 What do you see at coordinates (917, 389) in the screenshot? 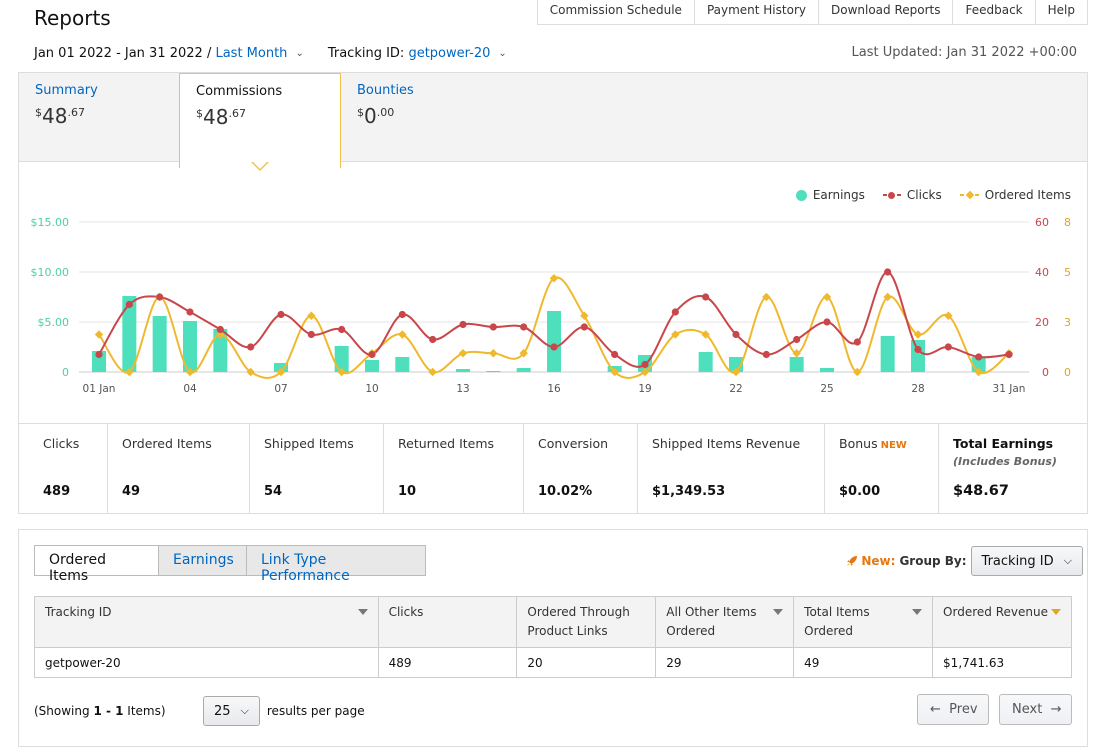
I see `x-tick-label: 28` at bounding box center [917, 389].